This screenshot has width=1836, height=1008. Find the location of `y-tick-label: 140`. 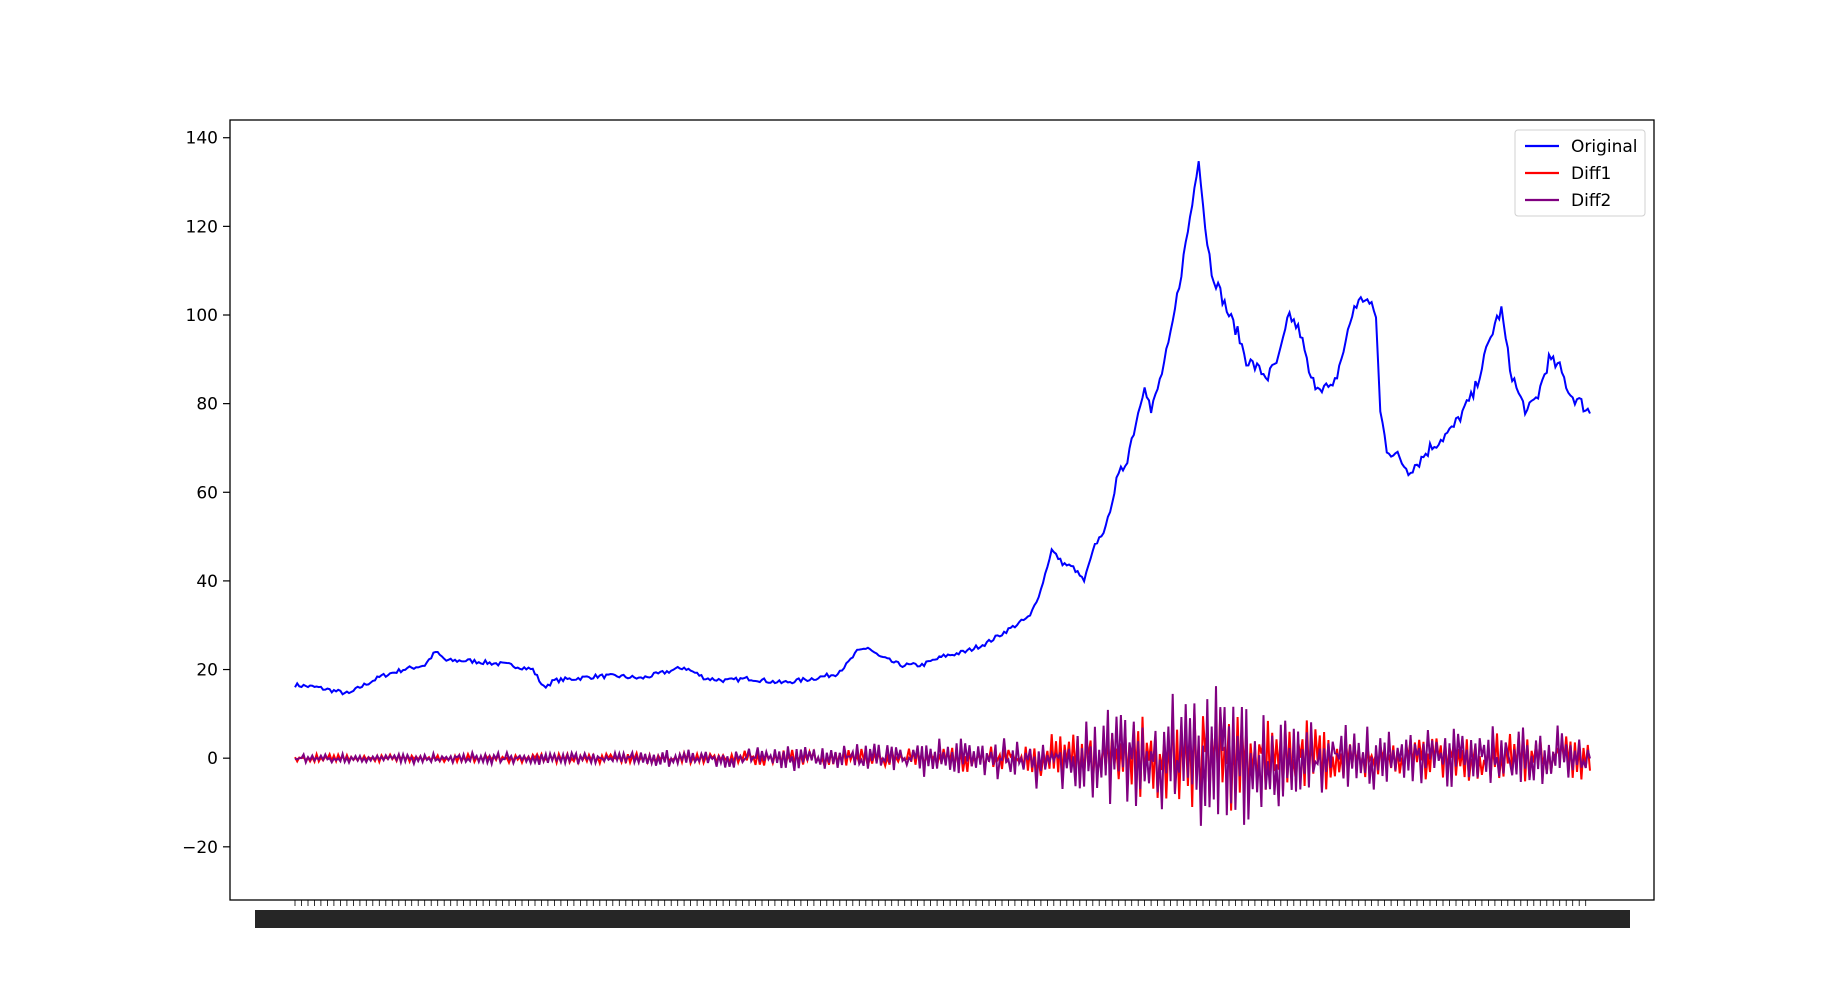

y-tick-label: 140 is located at coordinates (202, 139).